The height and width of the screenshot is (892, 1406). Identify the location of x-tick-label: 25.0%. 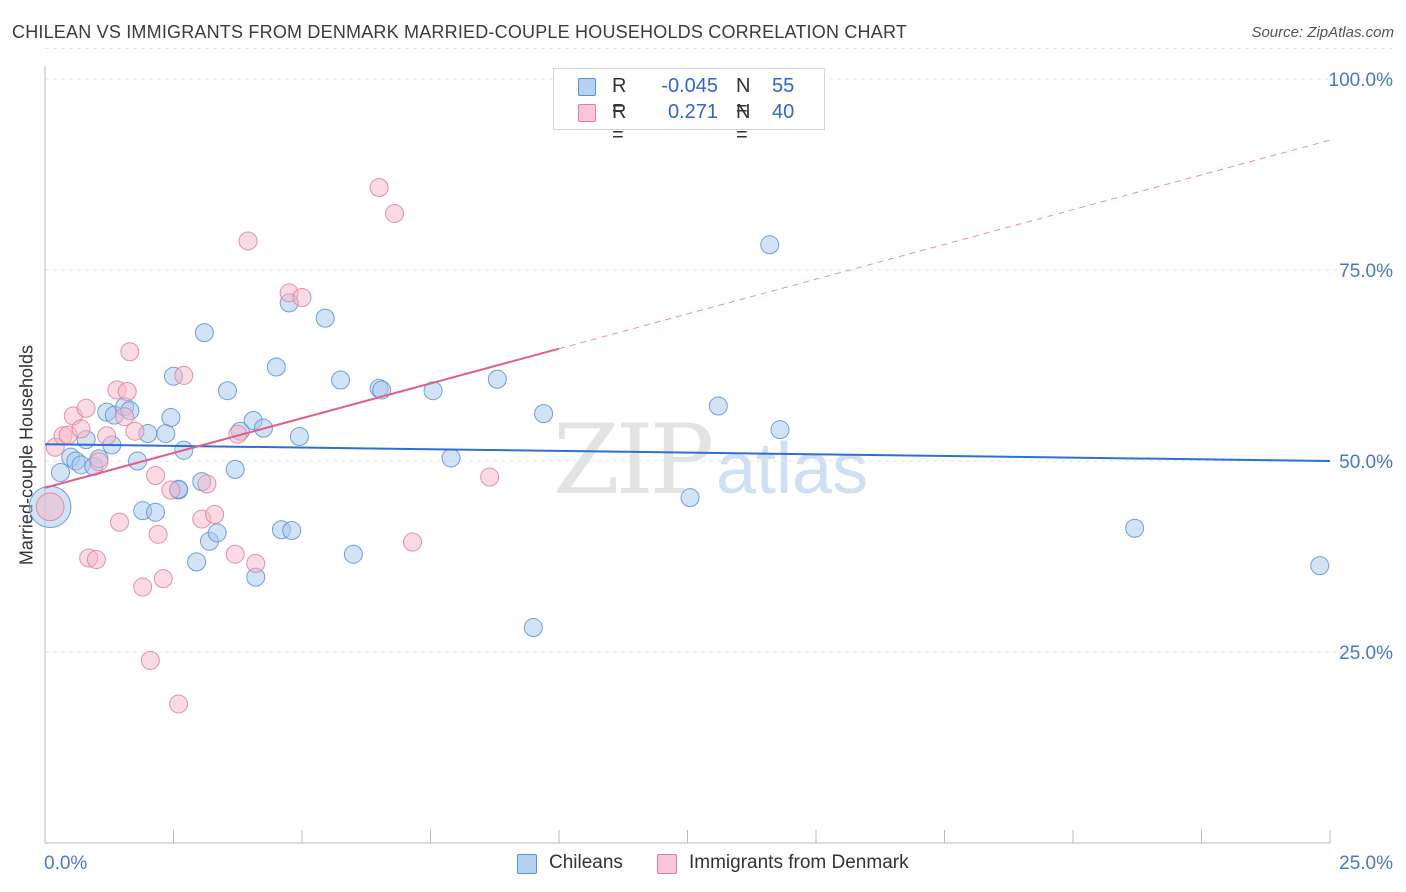
(1366, 863).